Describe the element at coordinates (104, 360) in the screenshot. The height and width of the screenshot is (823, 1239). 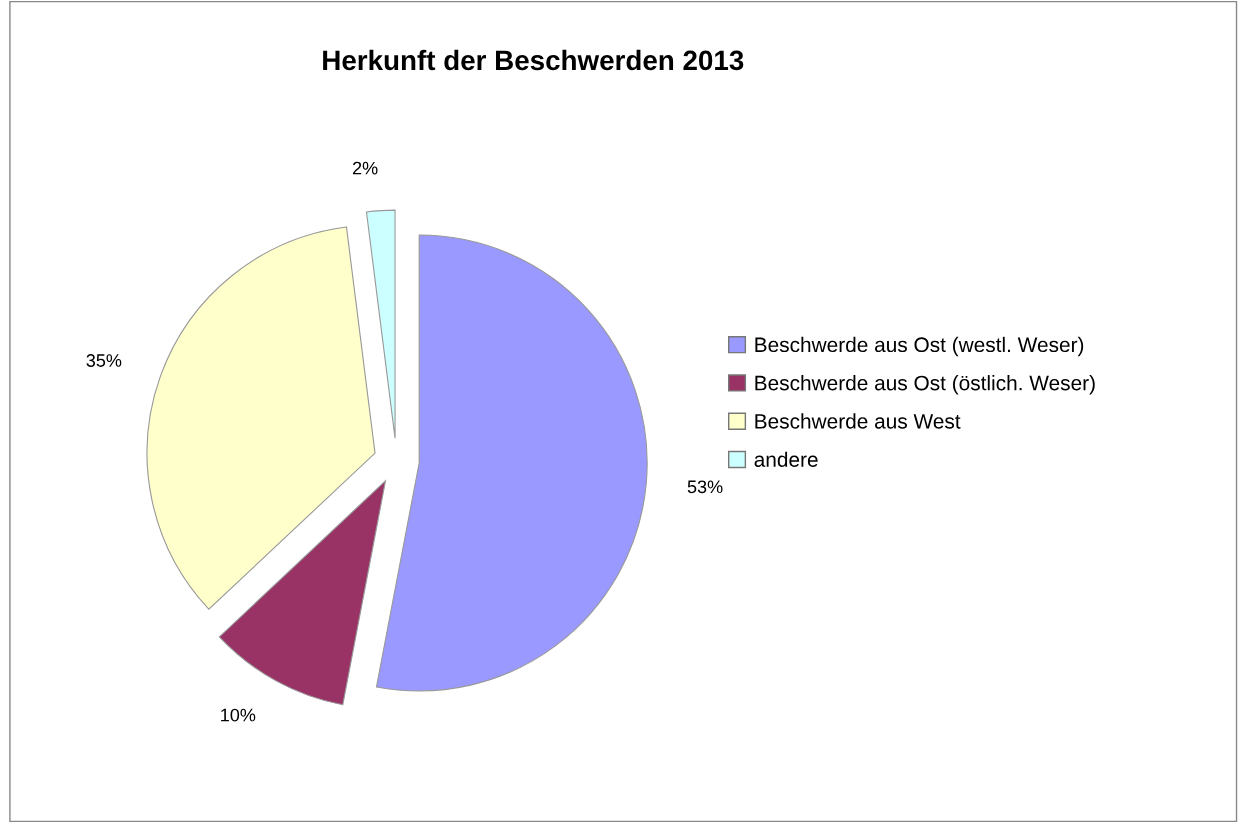
I see `data-label: 35%` at that location.